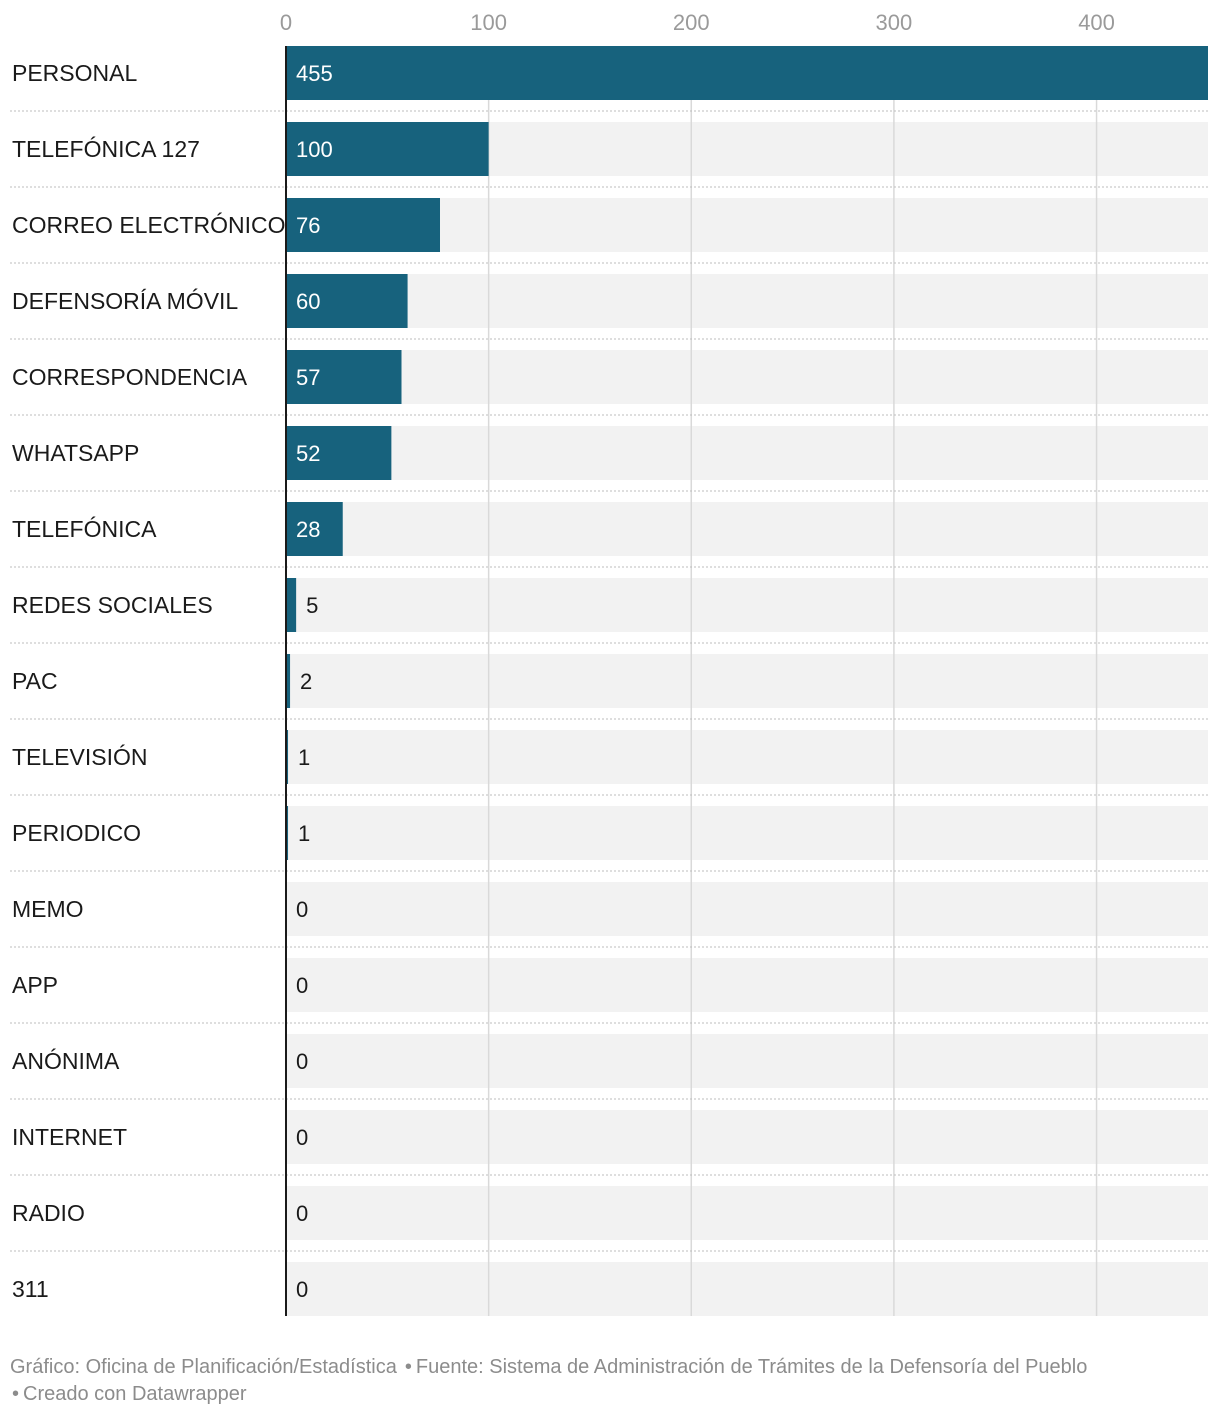  I want to click on category-label: CORREO ELECTRÓNICO, so click(148, 225).